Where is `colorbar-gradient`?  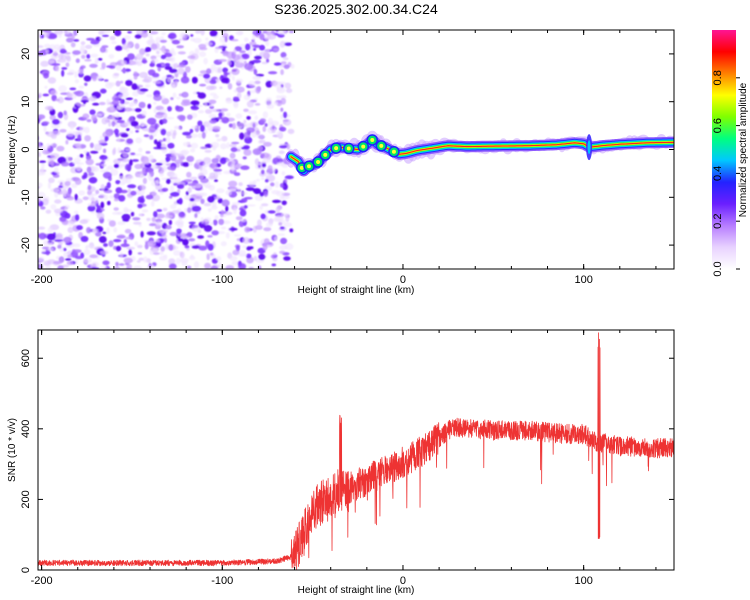
colorbar-gradient is located at coordinates (724, 149).